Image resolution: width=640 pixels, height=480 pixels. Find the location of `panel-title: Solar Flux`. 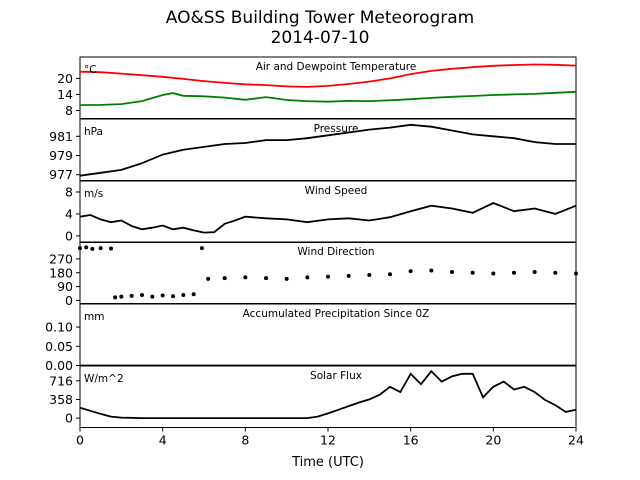

panel-title: Solar Flux is located at coordinates (336, 376).